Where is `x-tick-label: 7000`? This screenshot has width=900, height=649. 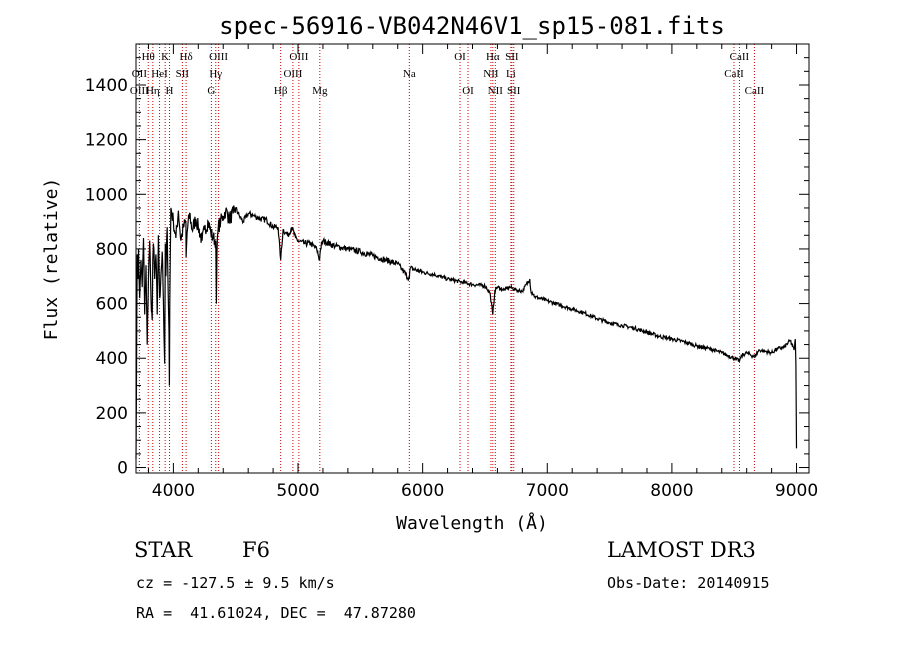 x-tick-label: 7000 is located at coordinates (547, 491).